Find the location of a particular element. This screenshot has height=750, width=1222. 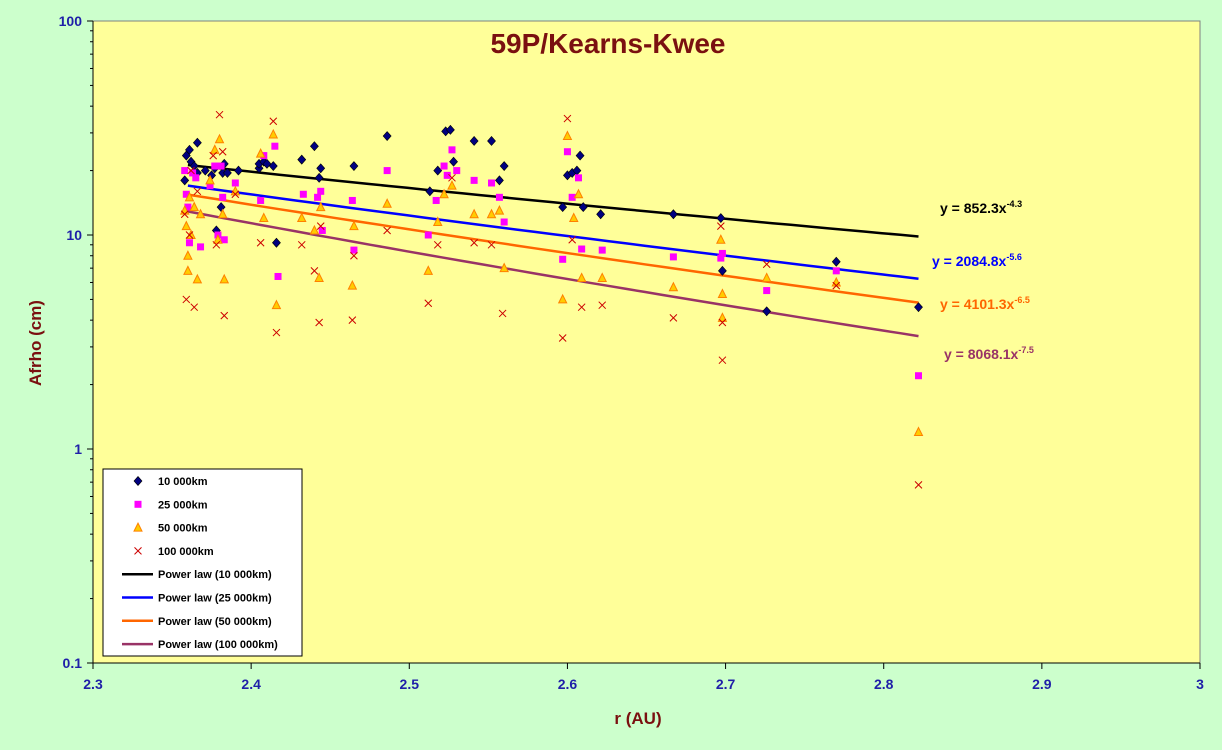

x-tick-label: 2.8 is located at coordinates (884, 684).